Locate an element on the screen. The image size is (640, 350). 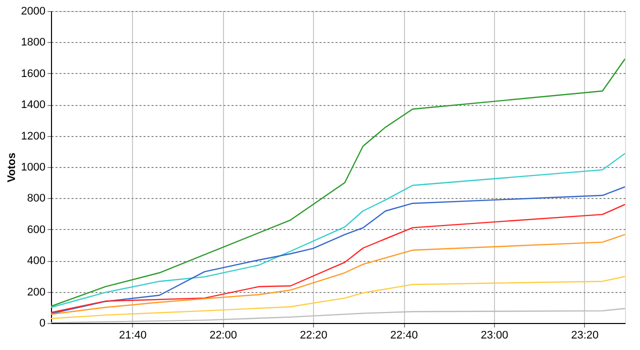
x-tick-label: 21:40 is located at coordinates (133, 336).